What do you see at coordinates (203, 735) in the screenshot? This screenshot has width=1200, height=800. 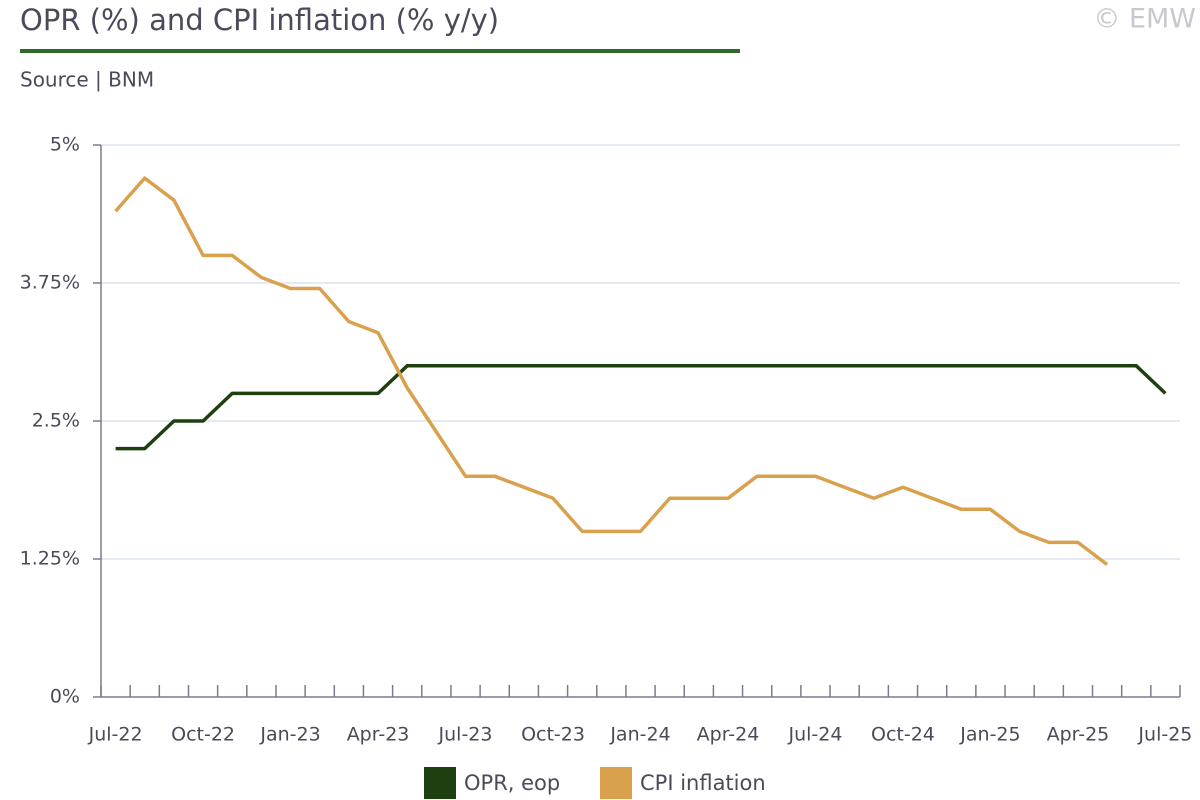 I see `x-tick-label: Oct-22` at bounding box center [203, 735].